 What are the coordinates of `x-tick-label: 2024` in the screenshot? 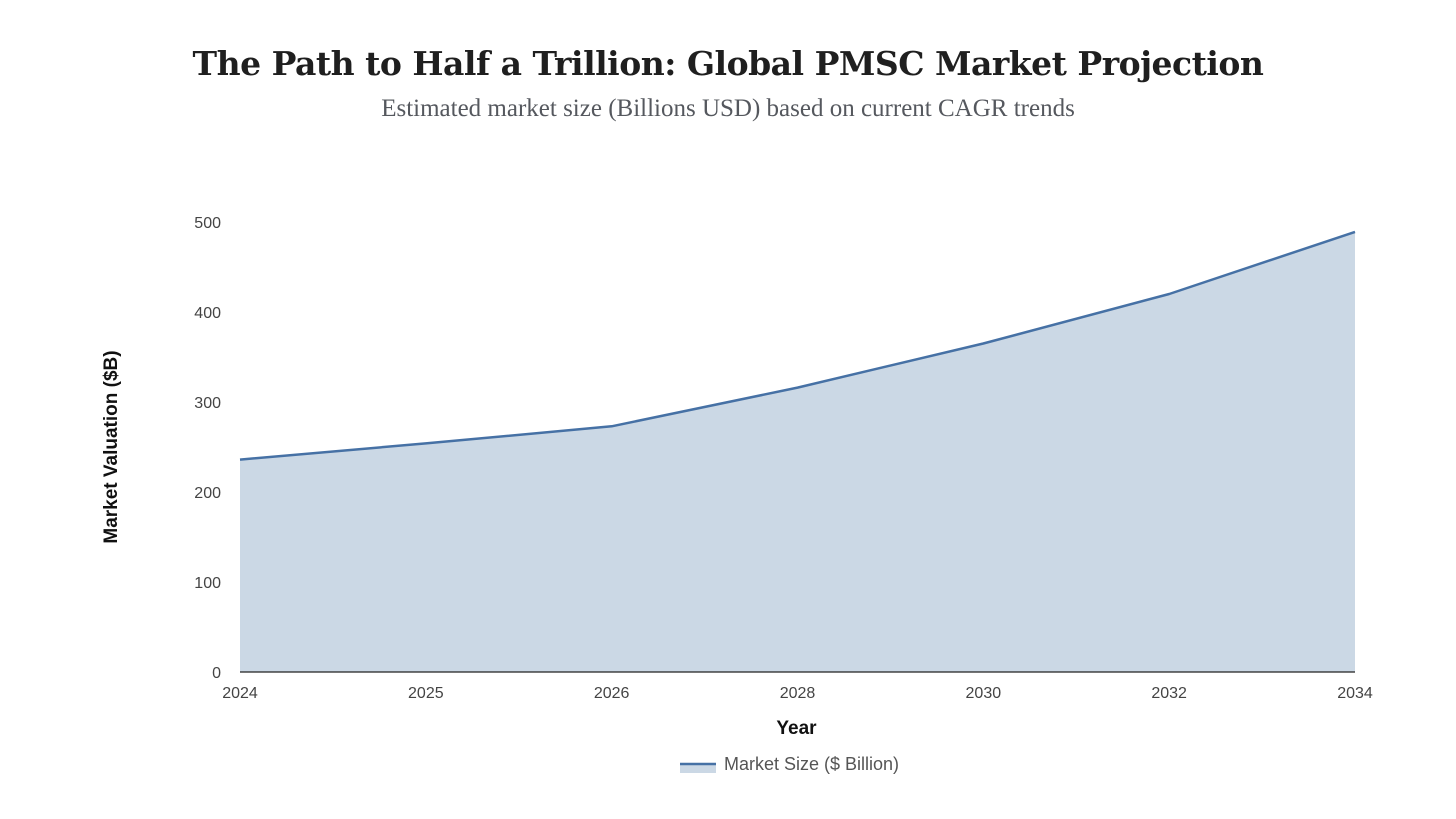 It's located at (240, 693).